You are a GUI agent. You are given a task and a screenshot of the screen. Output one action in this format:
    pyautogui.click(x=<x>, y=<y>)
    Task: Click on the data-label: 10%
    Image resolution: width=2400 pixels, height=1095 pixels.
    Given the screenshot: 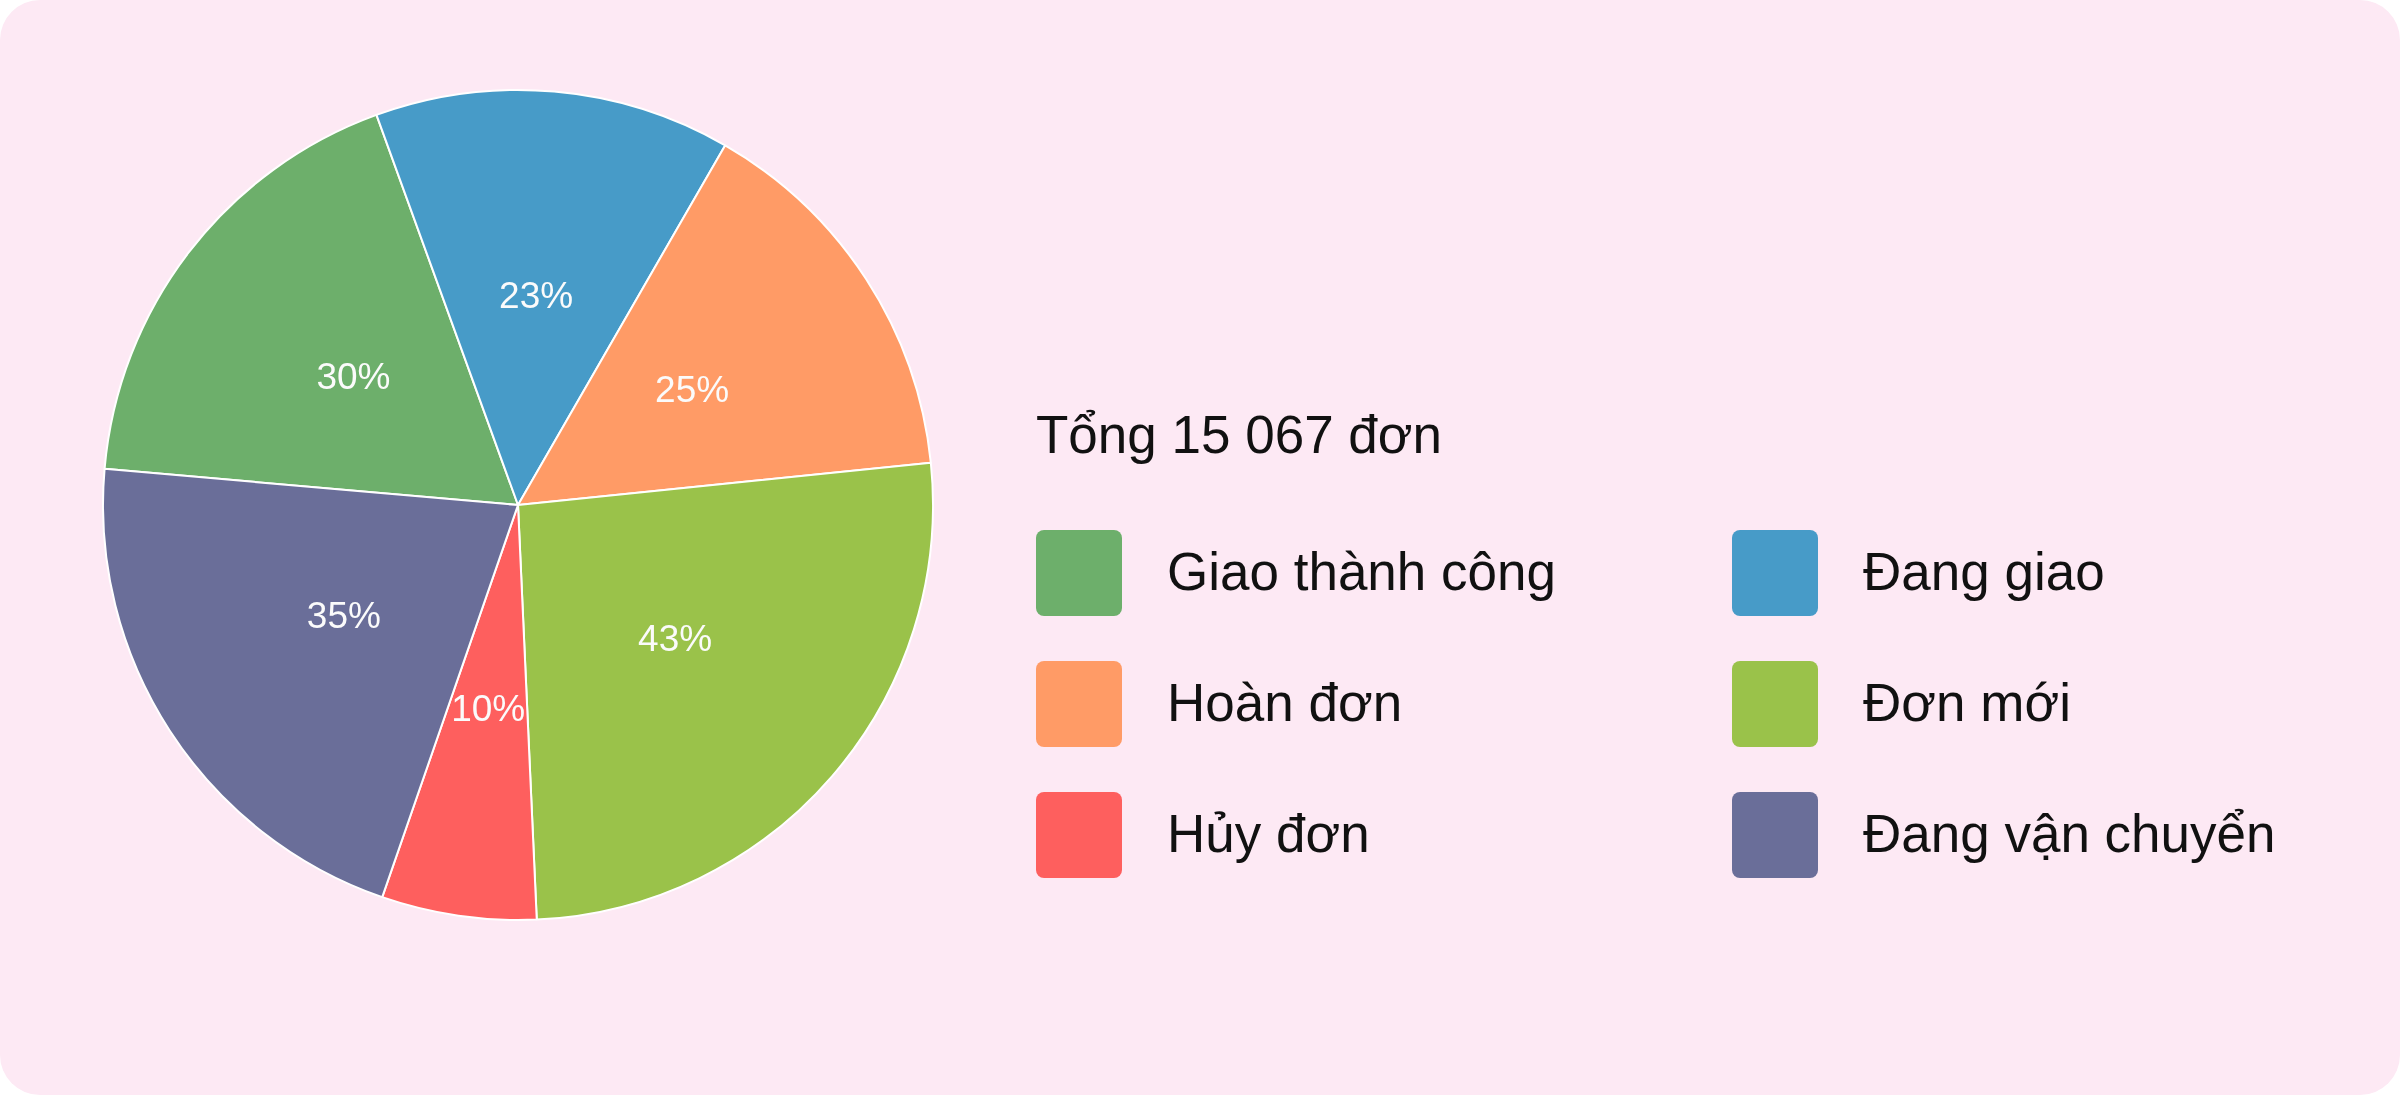 What is the action you would take?
    pyautogui.click(x=488, y=708)
    